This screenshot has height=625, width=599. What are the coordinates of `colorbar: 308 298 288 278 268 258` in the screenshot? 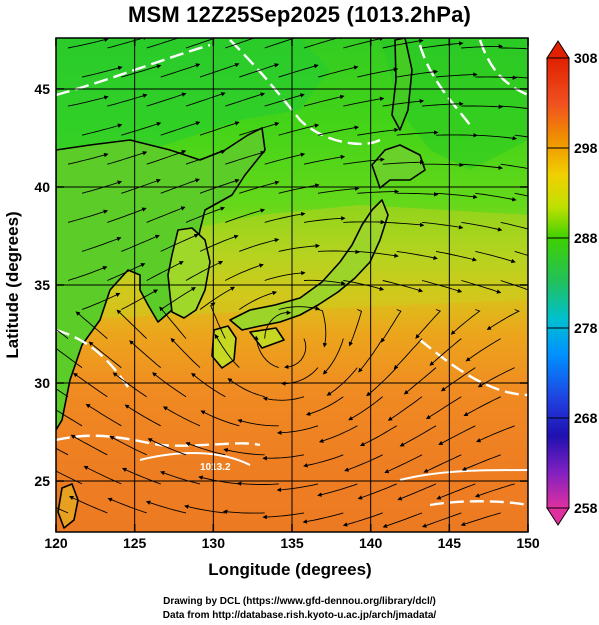 It's located at (572, 283).